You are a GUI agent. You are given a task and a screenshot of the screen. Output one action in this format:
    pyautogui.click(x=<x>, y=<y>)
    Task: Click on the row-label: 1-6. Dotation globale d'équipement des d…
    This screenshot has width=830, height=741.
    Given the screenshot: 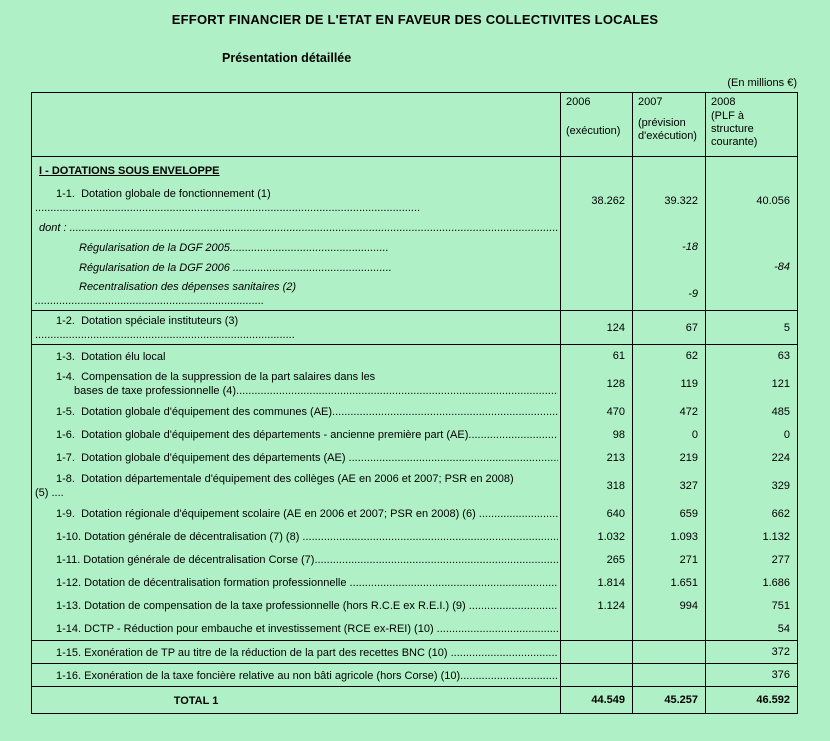 What is the action you would take?
    pyautogui.click(x=307, y=435)
    